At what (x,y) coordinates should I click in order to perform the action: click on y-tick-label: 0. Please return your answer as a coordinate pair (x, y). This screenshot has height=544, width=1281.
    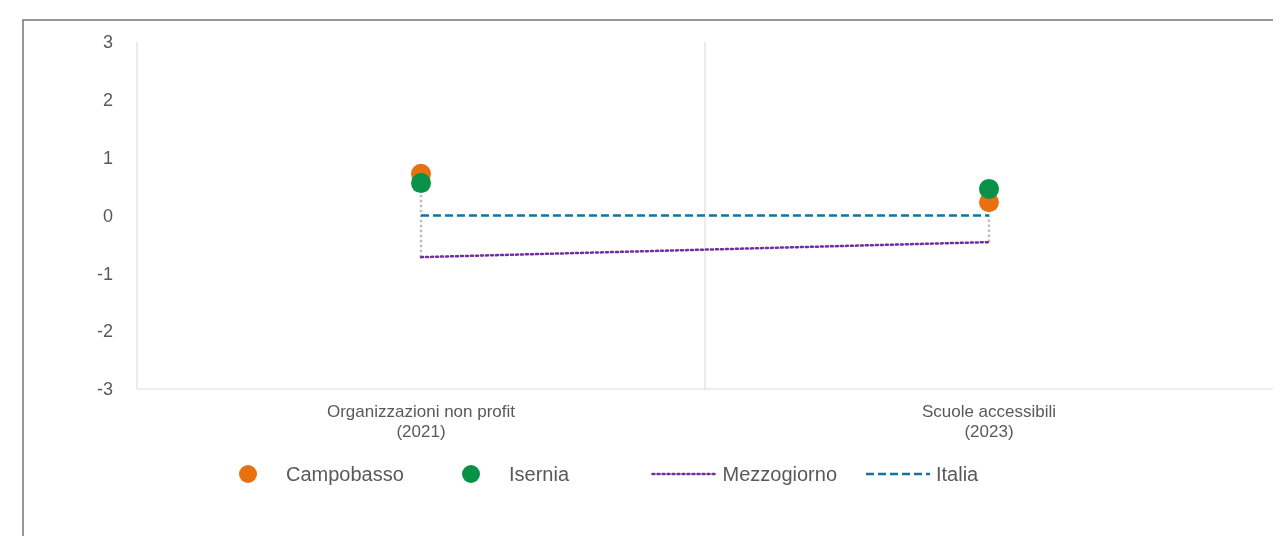
    Looking at the image, I should click on (107, 215).